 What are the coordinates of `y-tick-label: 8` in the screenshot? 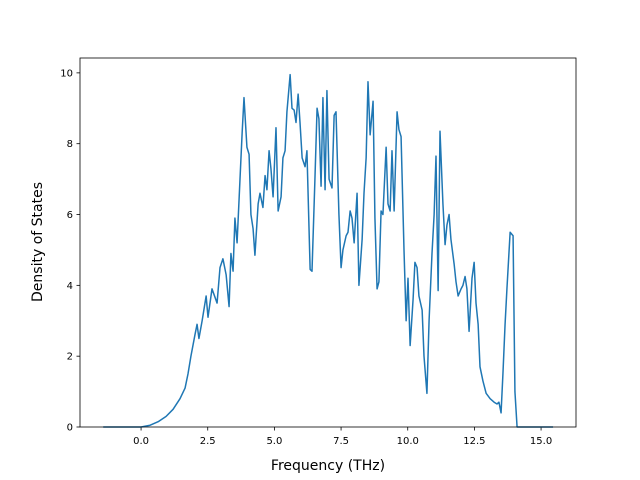 It's located at (70, 144).